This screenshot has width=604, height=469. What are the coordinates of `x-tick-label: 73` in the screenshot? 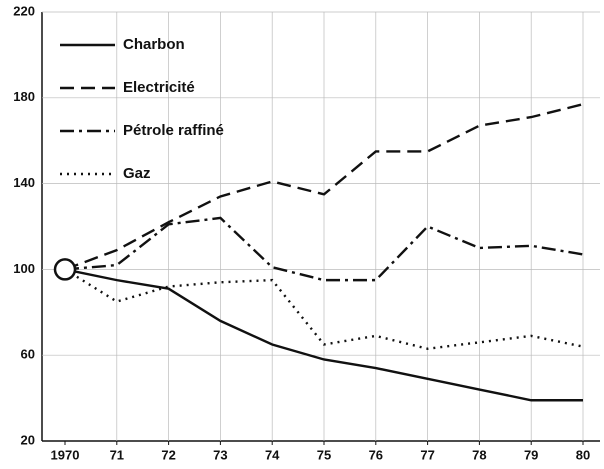 It's located at (220, 454).